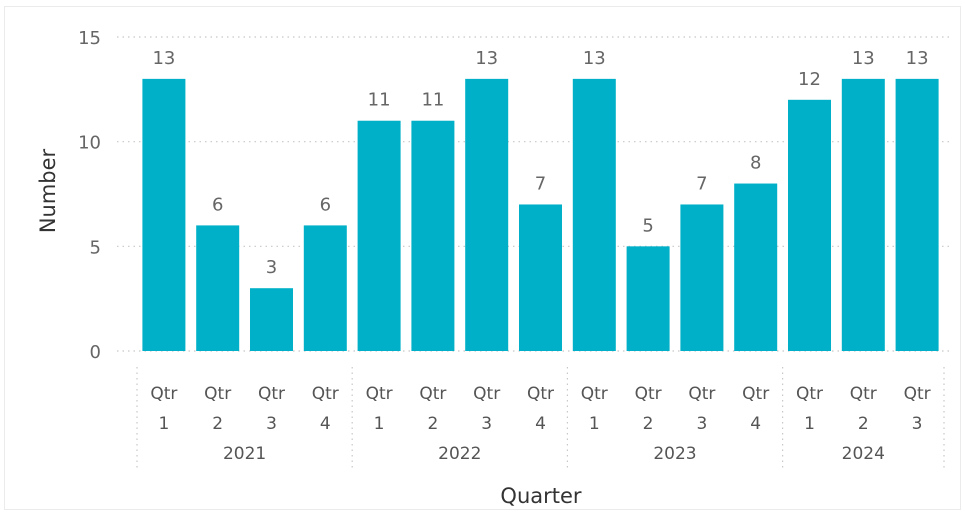  What do you see at coordinates (244, 454) in the screenshot?
I see `x-group-label: 2021` at bounding box center [244, 454].